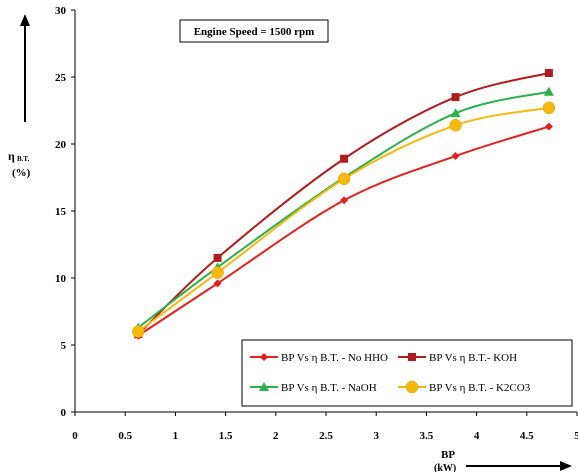 This screenshot has height=472, width=578. What do you see at coordinates (64, 346) in the screenshot?
I see `y-tick-label: 5` at bounding box center [64, 346].